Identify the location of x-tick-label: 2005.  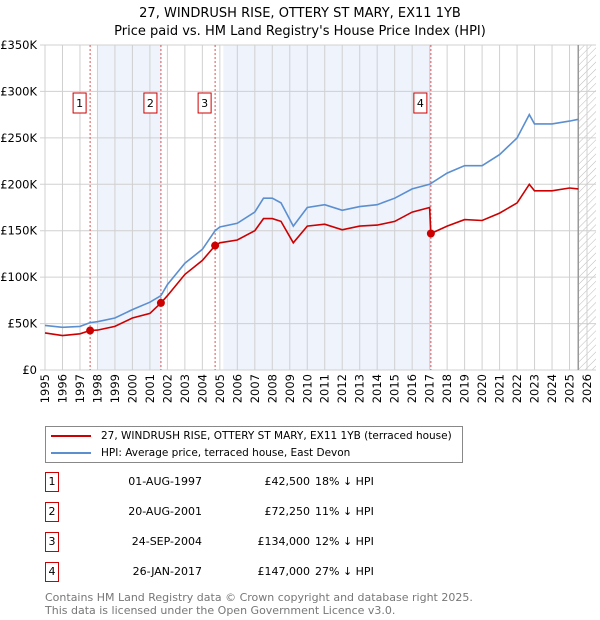
(220, 388).